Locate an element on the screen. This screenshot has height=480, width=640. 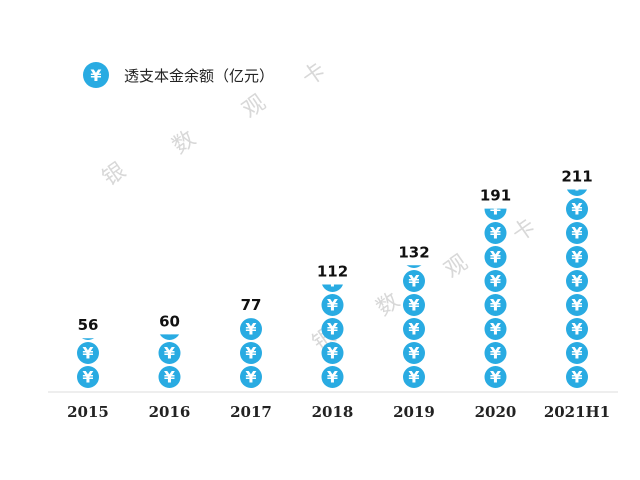
bar-2017: ¥ ¥ ¥ is located at coordinates (251, 353).